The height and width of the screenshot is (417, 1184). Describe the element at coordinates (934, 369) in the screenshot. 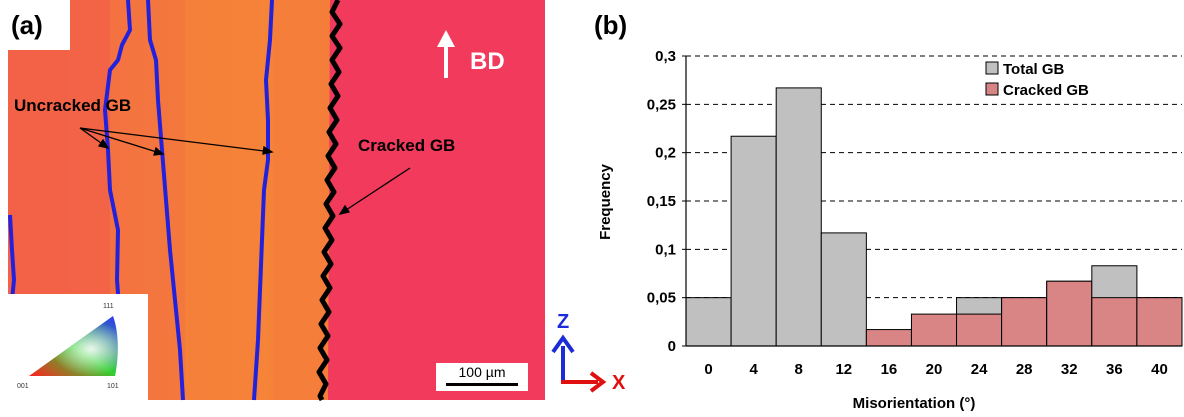

I see `x-tick-label: 20` at that location.